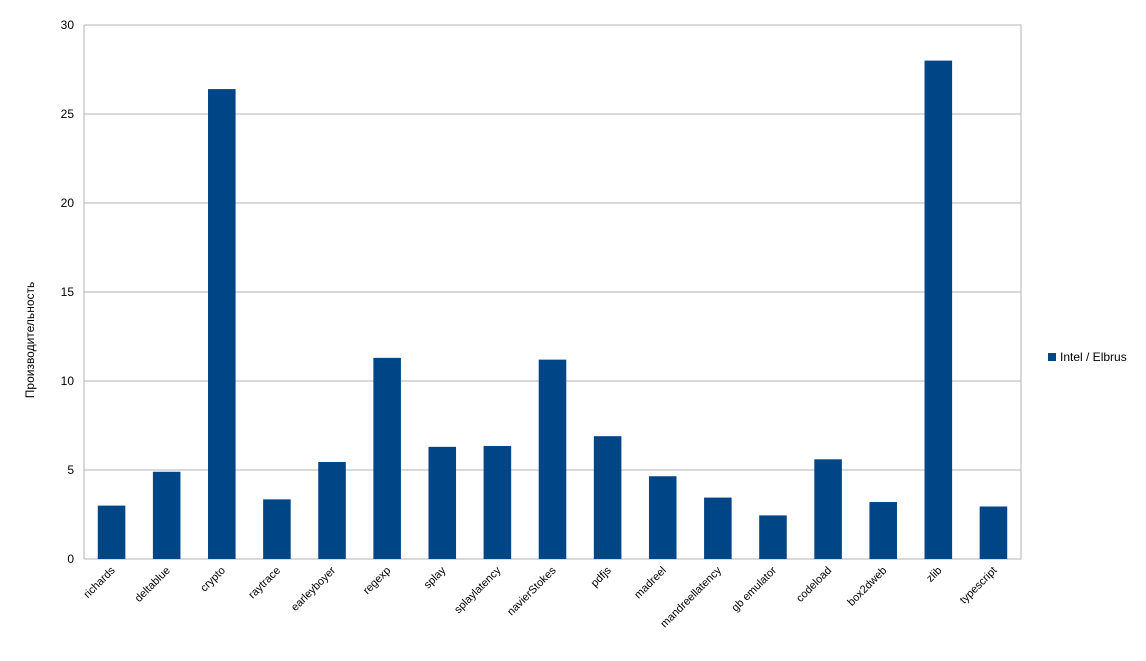  I want to click on bar-splaylatency, so click(497, 502).